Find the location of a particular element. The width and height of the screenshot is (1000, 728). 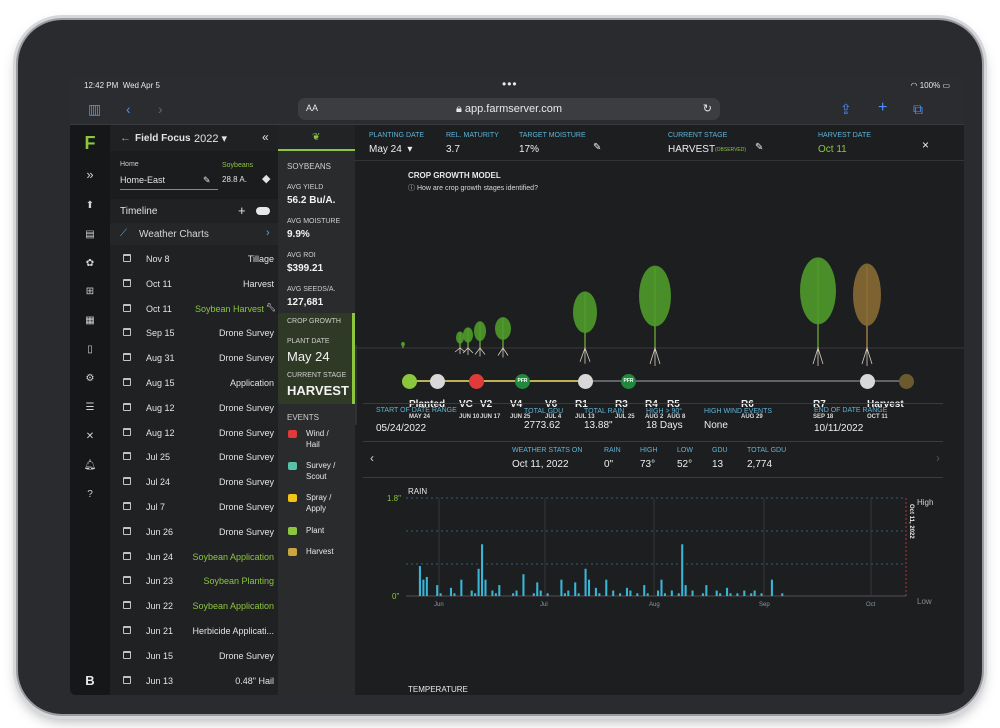

field-focus-header: ← Field Focus 2022 ▾ « is located at coordinates (194, 138).